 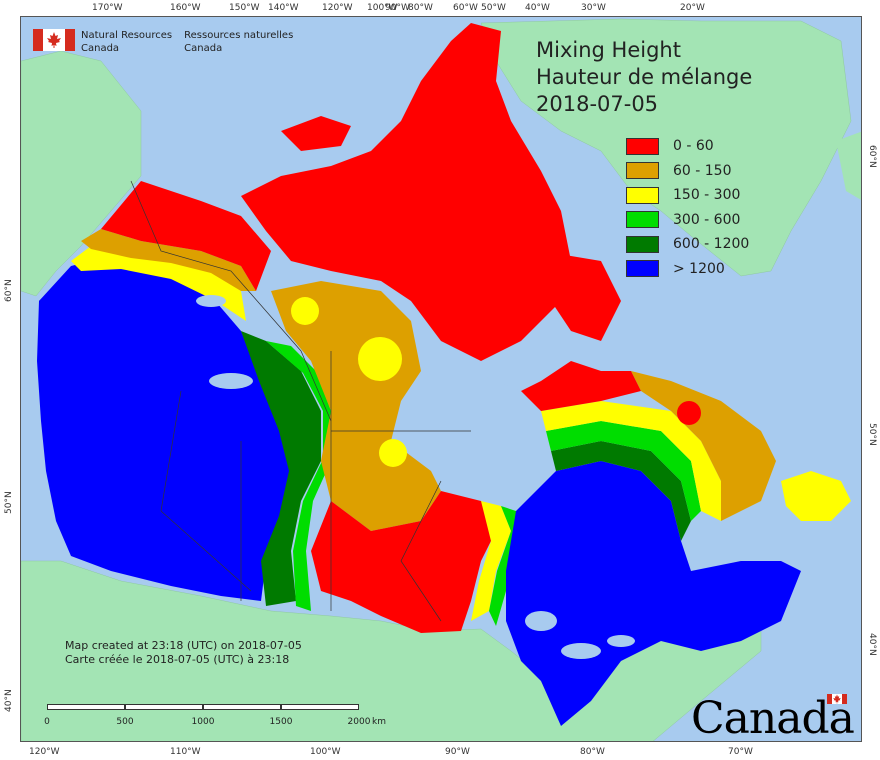 I want to click on region-60-150-central, so click(x=356, y=406).